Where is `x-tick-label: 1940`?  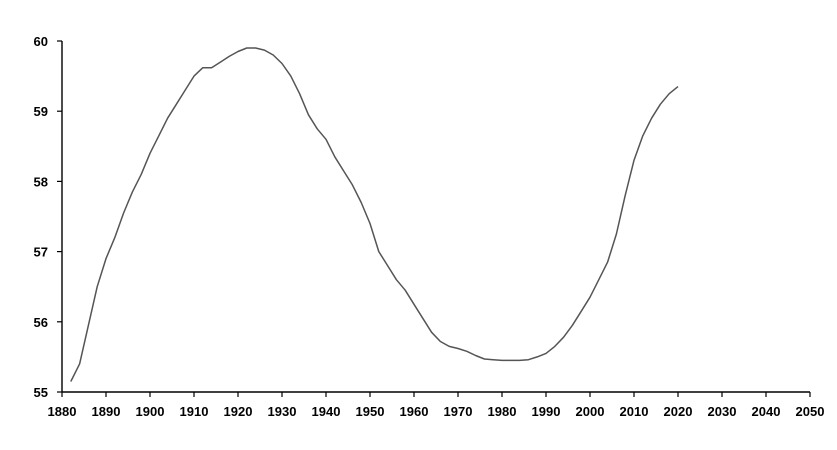
x-tick-label: 1940 is located at coordinates (326, 411).